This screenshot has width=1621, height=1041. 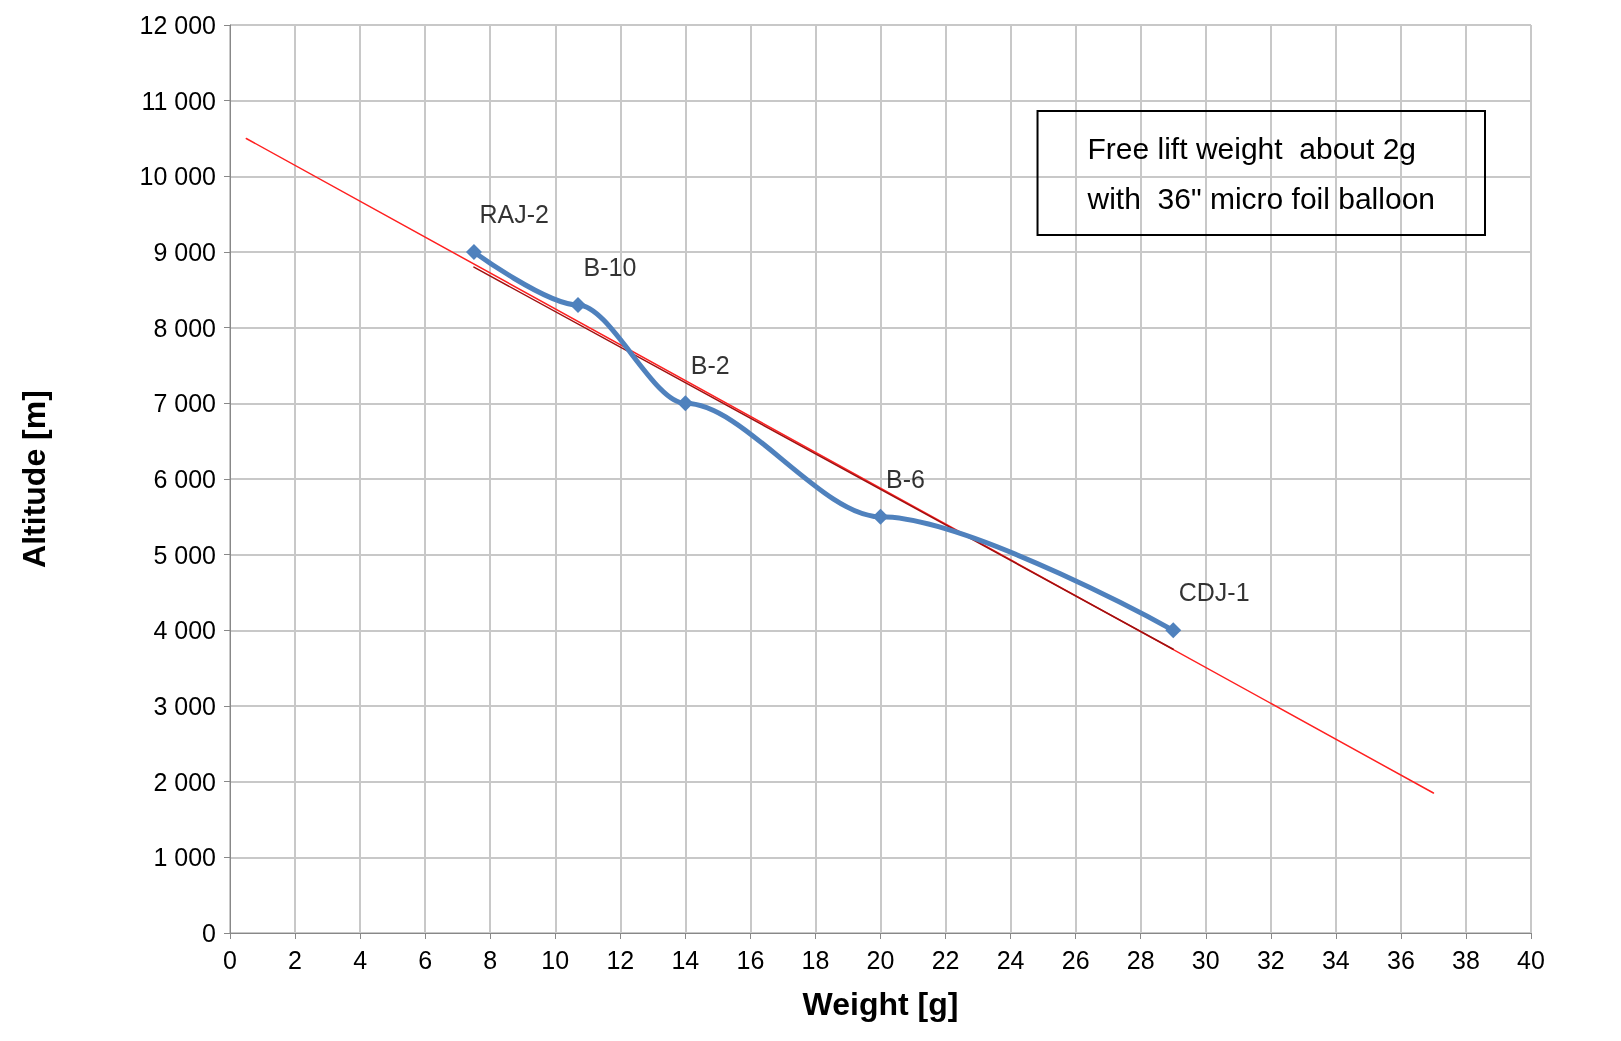 I want to click on x-tick-label: 2, so click(x=295, y=959).